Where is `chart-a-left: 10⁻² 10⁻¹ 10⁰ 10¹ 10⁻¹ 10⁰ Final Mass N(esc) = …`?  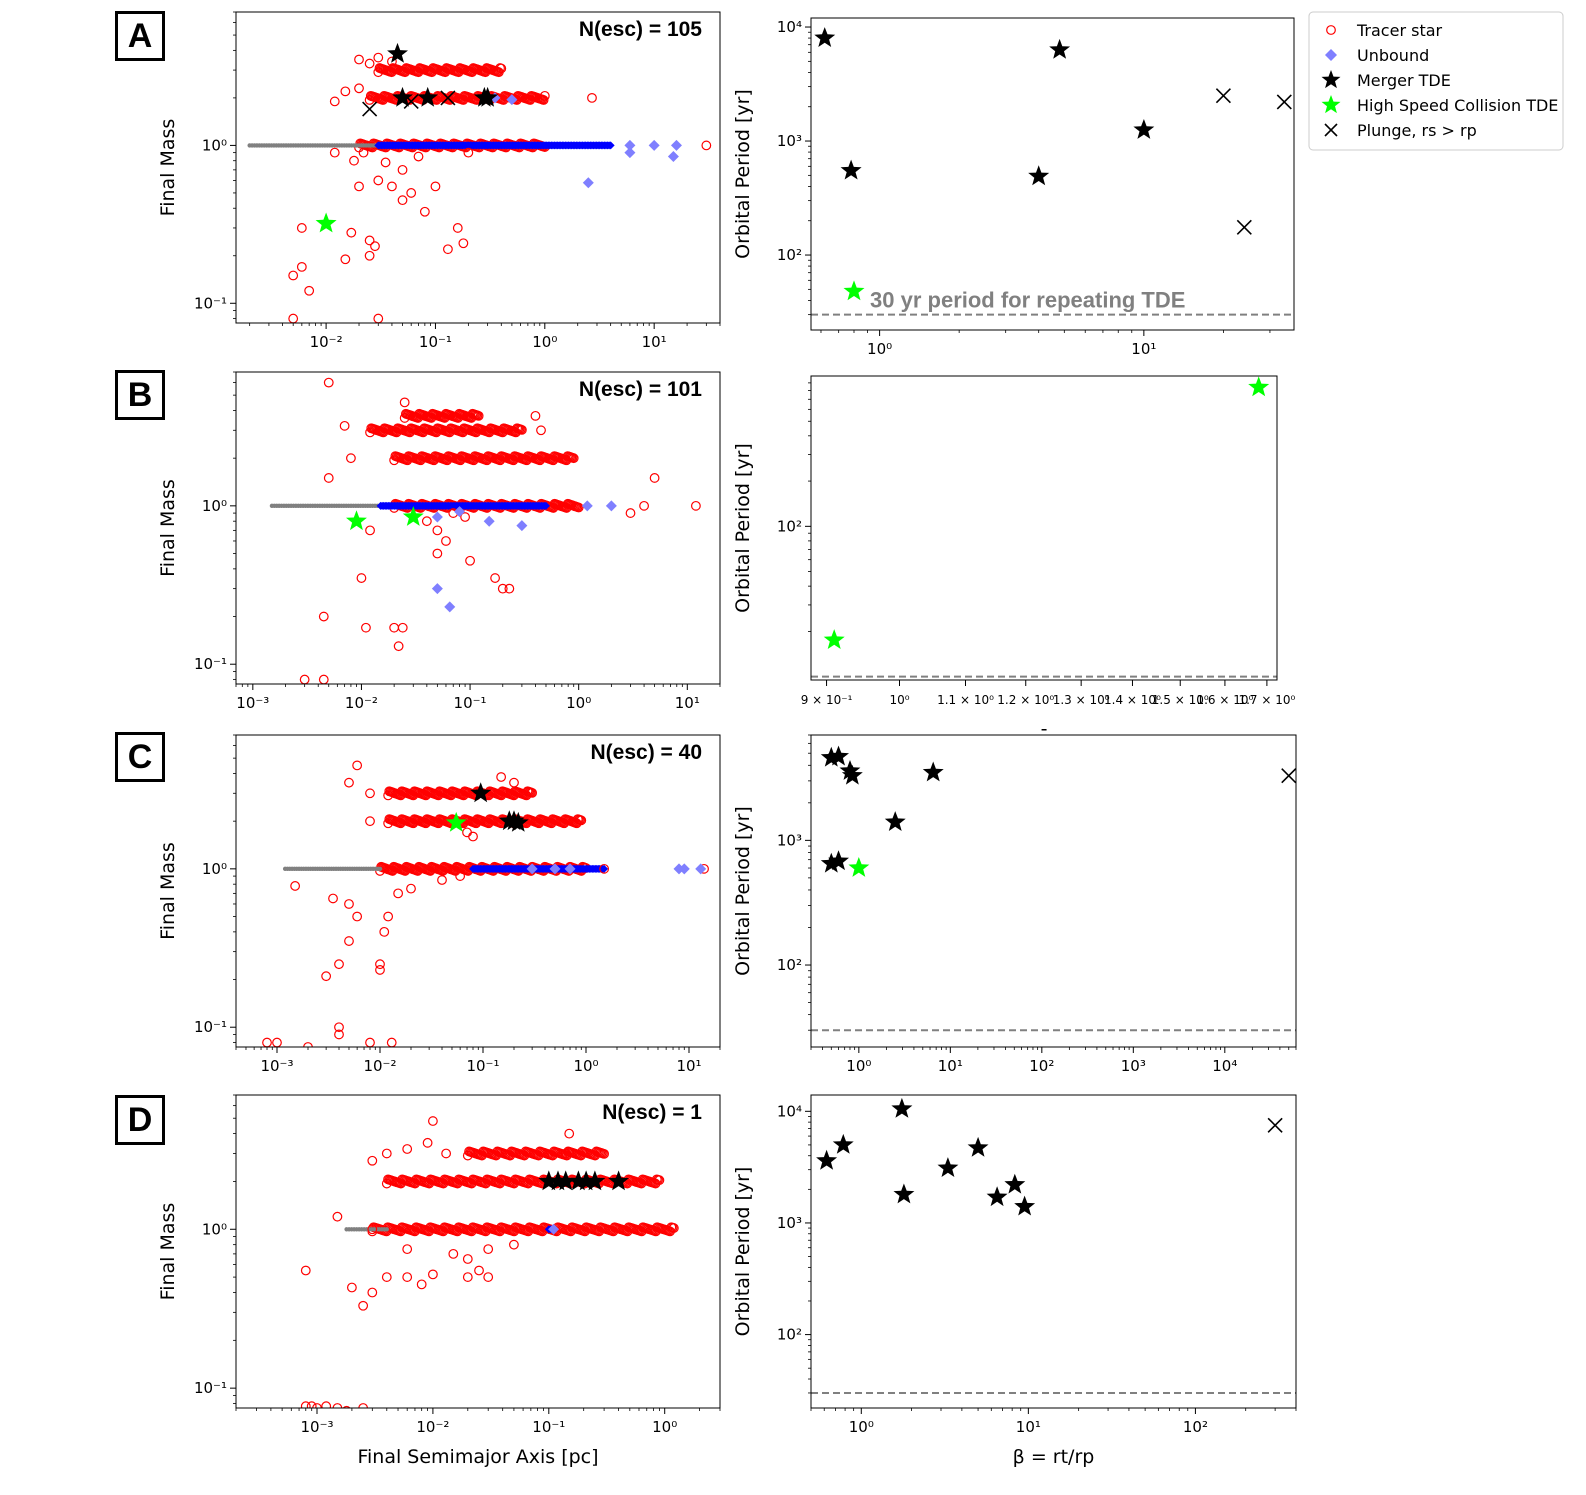
chart-a-left: 10⁻² 10⁻¹ 10⁰ 10¹ 10⁻¹ 10⁰ Final Mass N(esc) = … is located at coordinates (439, 181).